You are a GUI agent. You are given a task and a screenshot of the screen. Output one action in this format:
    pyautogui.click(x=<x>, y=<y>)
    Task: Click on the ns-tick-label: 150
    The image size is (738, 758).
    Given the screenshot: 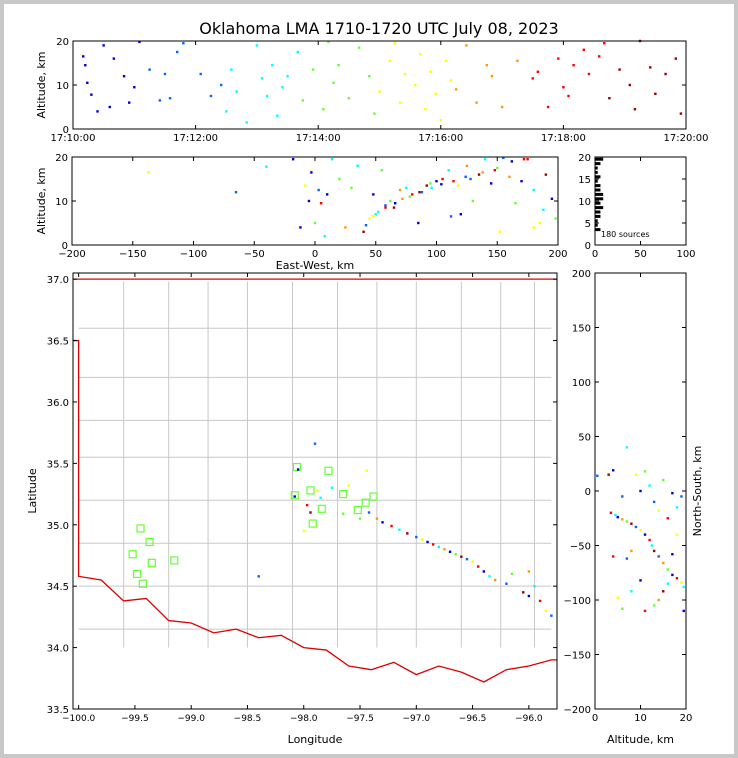 What is the action you would take?
    pyautogui.click(x=581, y=329)
    